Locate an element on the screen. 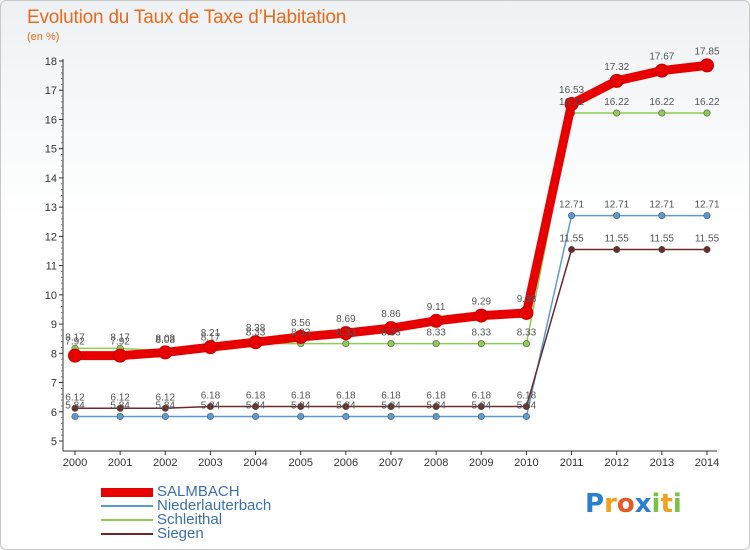 Image resolution: width=750 pixels, height=550 pixels. proxiti-logo: Proxiti is located at coordinates (633, 504).